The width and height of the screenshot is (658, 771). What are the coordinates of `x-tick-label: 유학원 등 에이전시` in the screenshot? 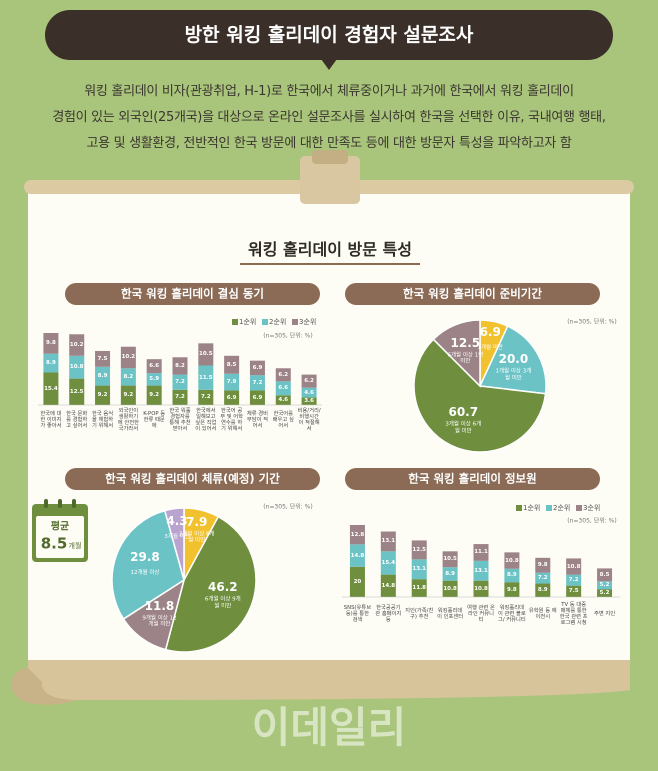 It's located at (542, 613).